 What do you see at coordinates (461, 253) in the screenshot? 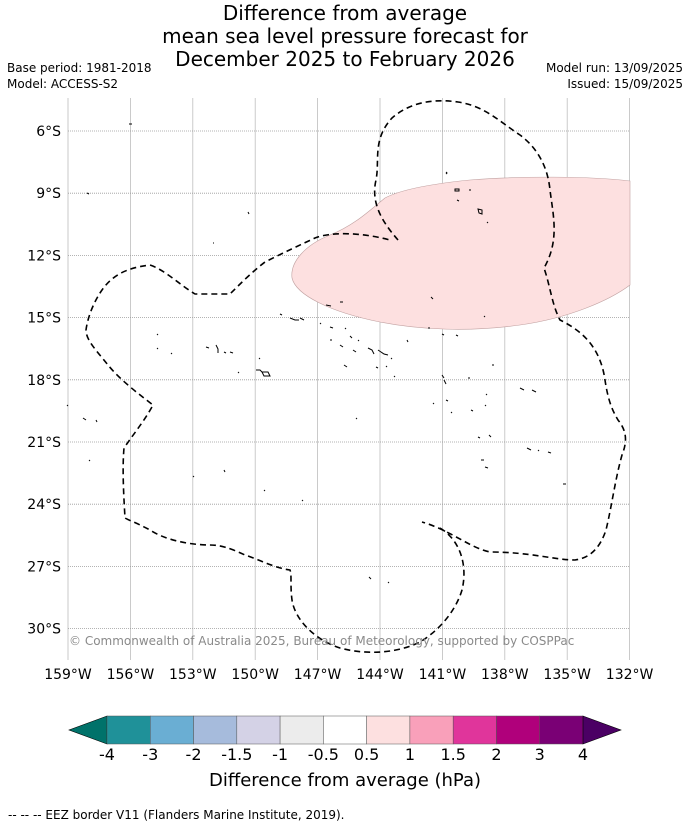
I see `positive-anomaly-region` at bounding box center [461, 253].